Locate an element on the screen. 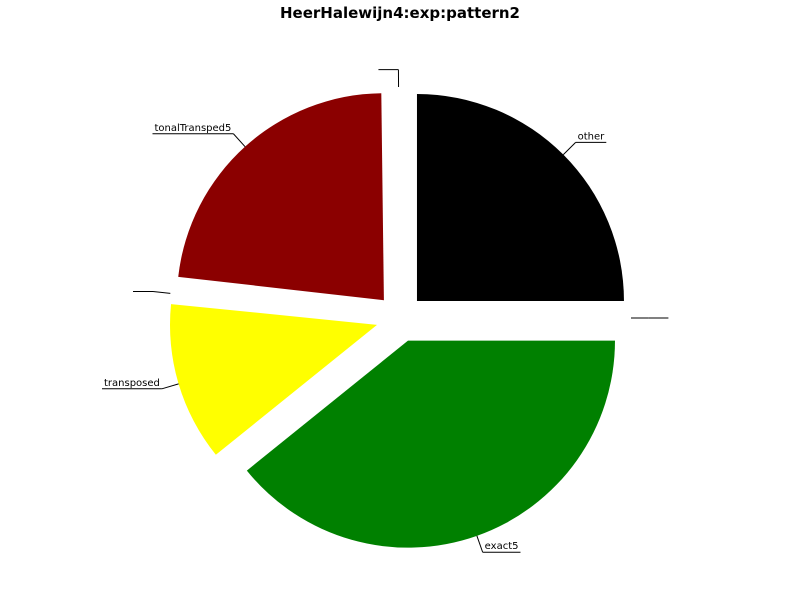 Image resolution: width=800 pixels, height=600 pixels. pie-slice-tonaltransped5 is located at coordinates (281, 197).